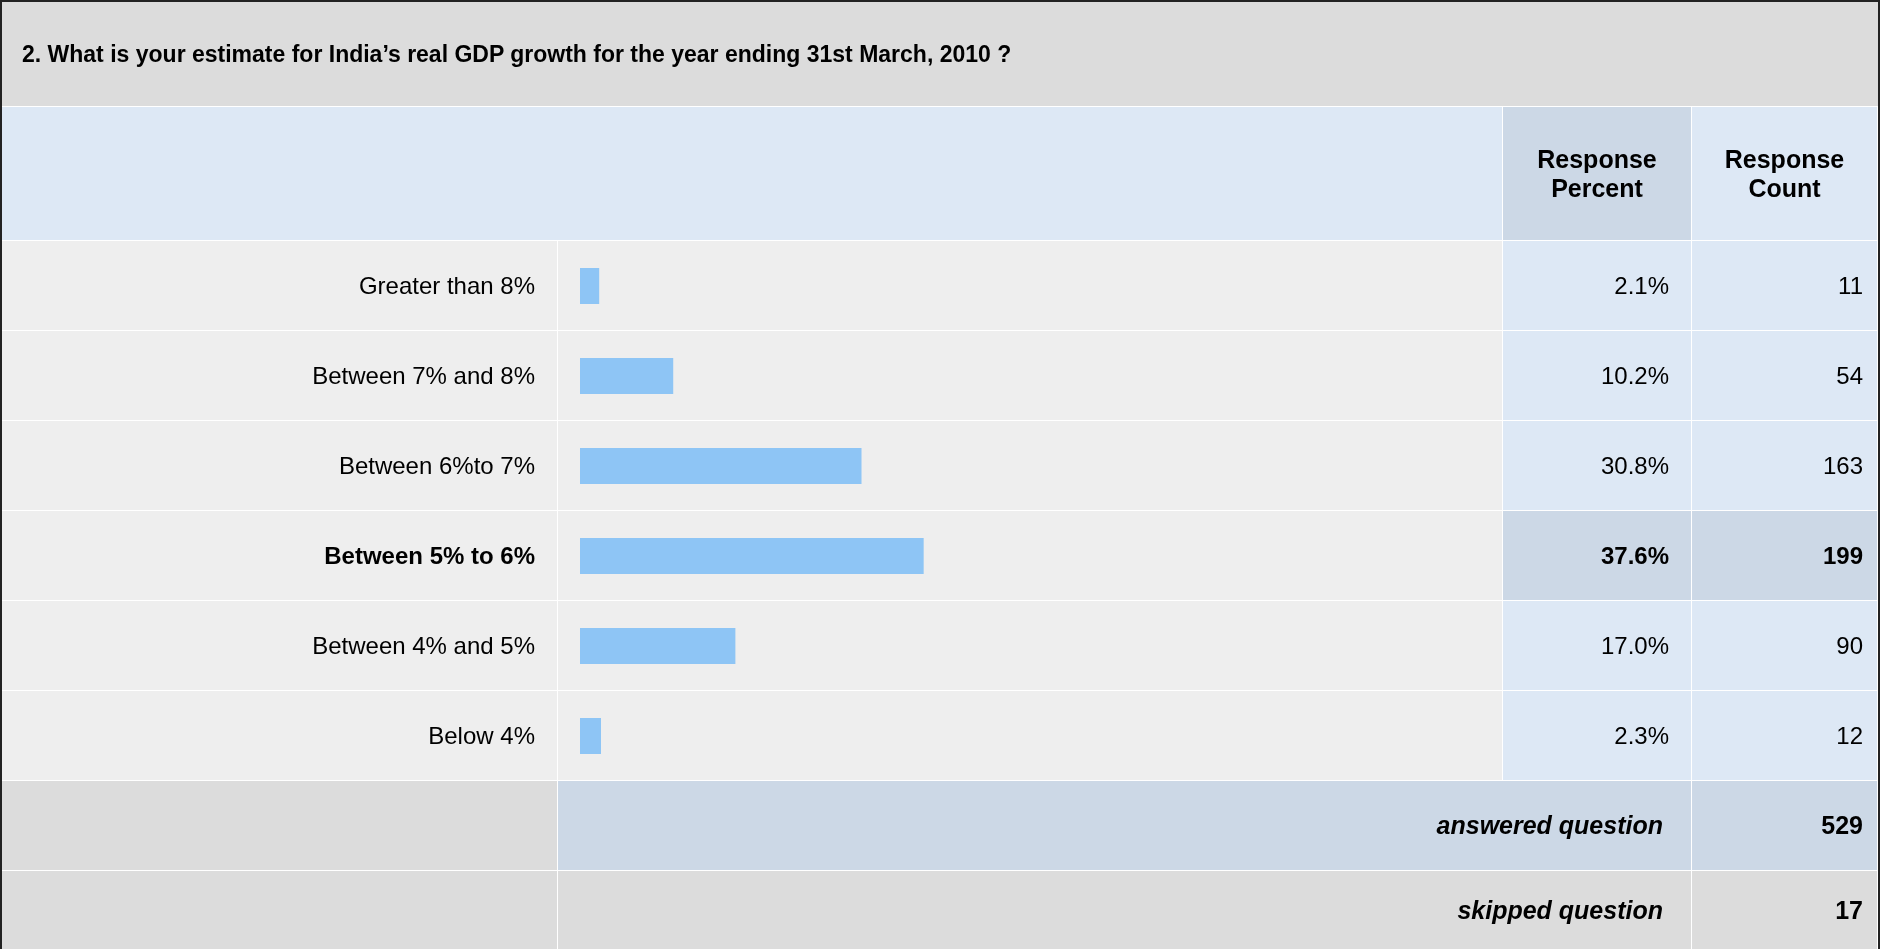 The height and width of the screenshot is (949, 1886). What do you see at coordinates (1785, 910) in the screenshot?
I see `text: 17` at bounding box center [1785, 910].